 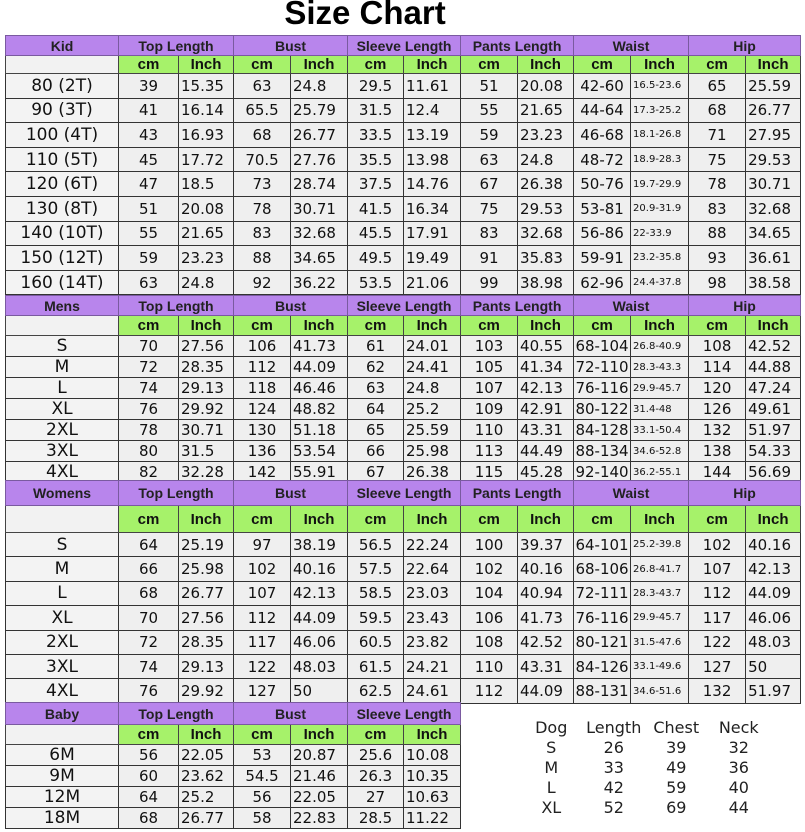 I want to click on measurement-cell: 65, so click(x=376, y=430).